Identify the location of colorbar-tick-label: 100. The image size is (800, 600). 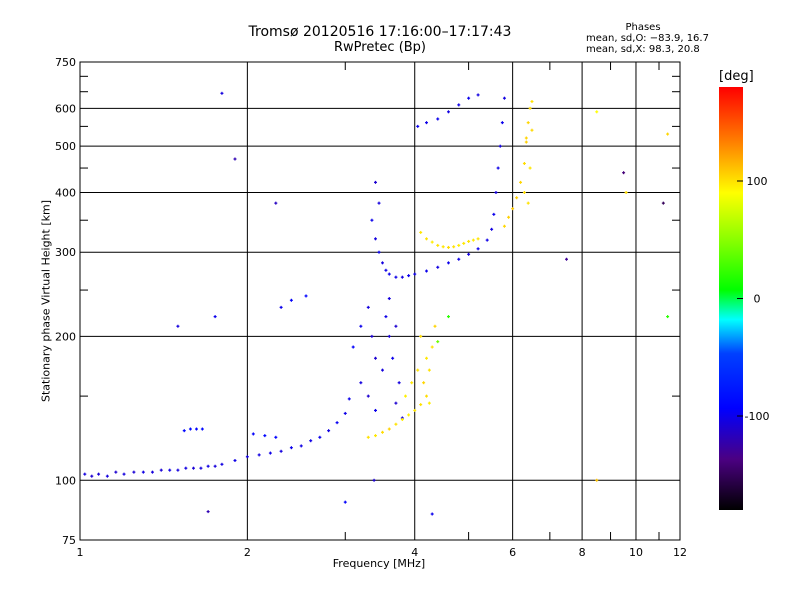
(757, 181).